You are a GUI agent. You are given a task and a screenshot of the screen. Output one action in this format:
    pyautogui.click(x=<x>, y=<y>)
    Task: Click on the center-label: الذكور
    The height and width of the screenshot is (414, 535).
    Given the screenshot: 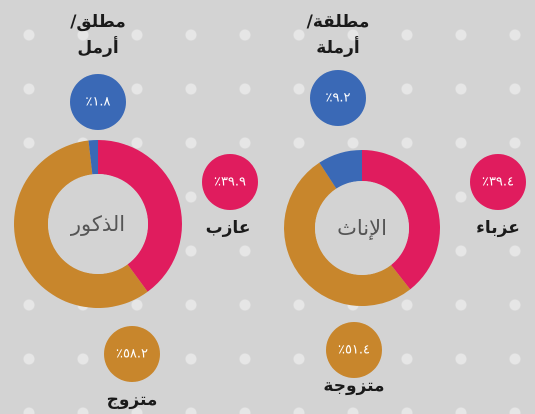 What is the action you would take?
    pyautogui.click(x=98, y=224)
    